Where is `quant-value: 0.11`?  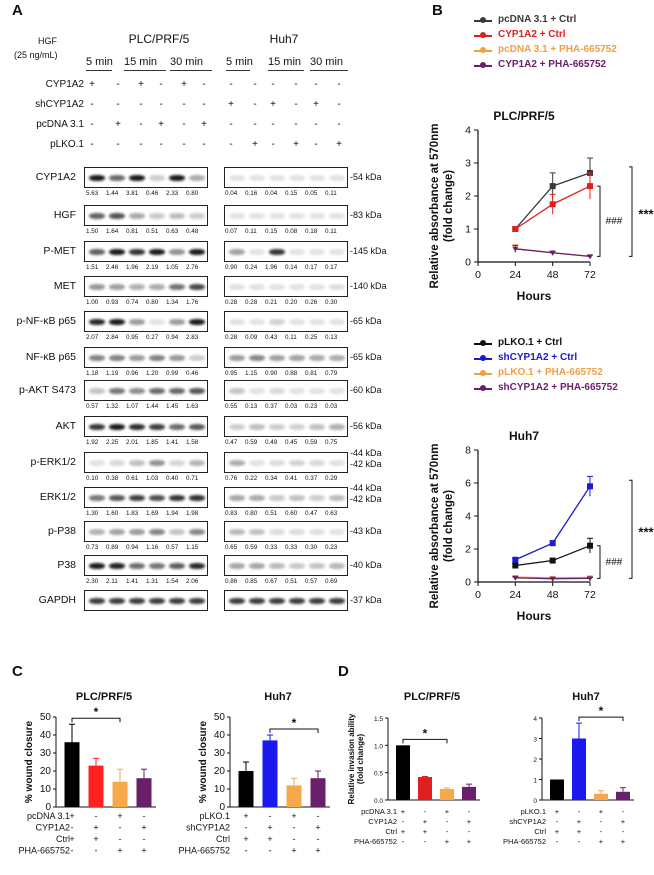 quant-value: 0.11 is located at coordinates (331, 193).